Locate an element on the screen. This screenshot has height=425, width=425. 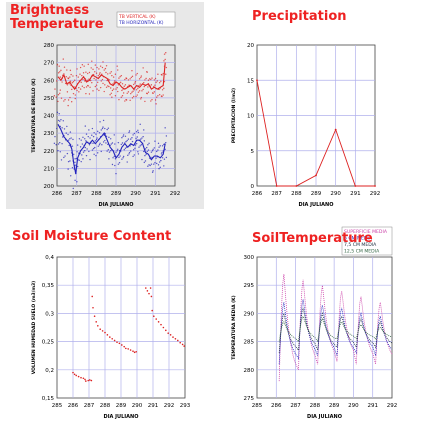
soil_moisture-y-tick-label: 0,2 is located at coordinates (49, 371).